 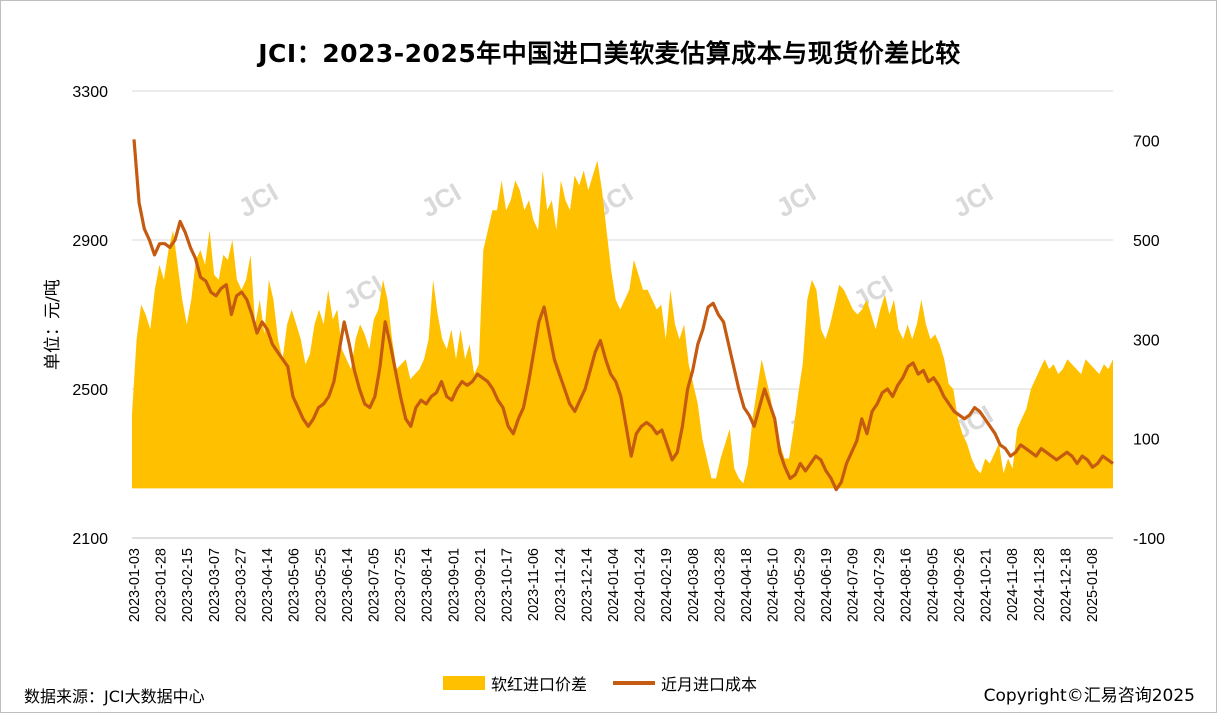 I want to click on x-tick-label: 2024-09-05, so click(x=933, y=585).